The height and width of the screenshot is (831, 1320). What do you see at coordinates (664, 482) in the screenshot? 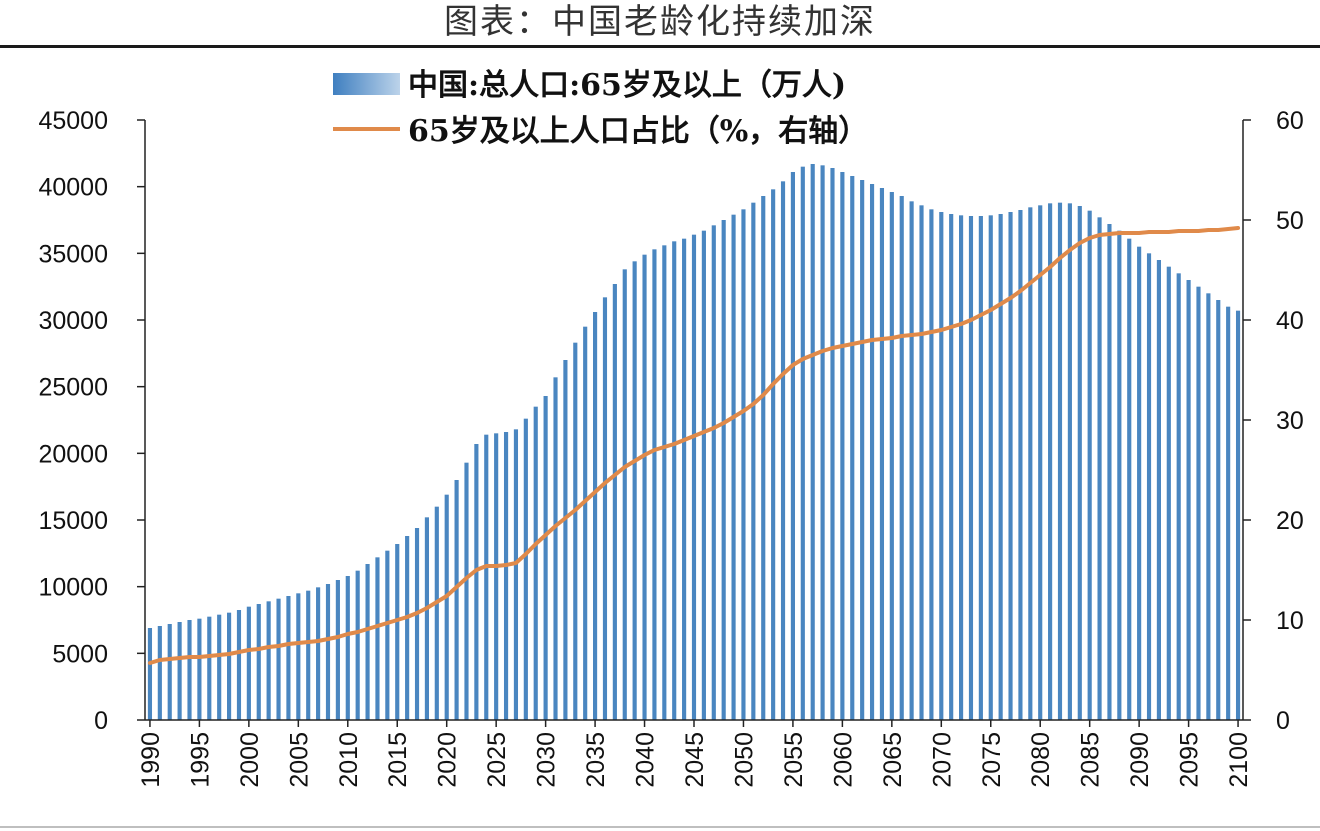
I see `bar-2042` at bounding box center [664, 482].